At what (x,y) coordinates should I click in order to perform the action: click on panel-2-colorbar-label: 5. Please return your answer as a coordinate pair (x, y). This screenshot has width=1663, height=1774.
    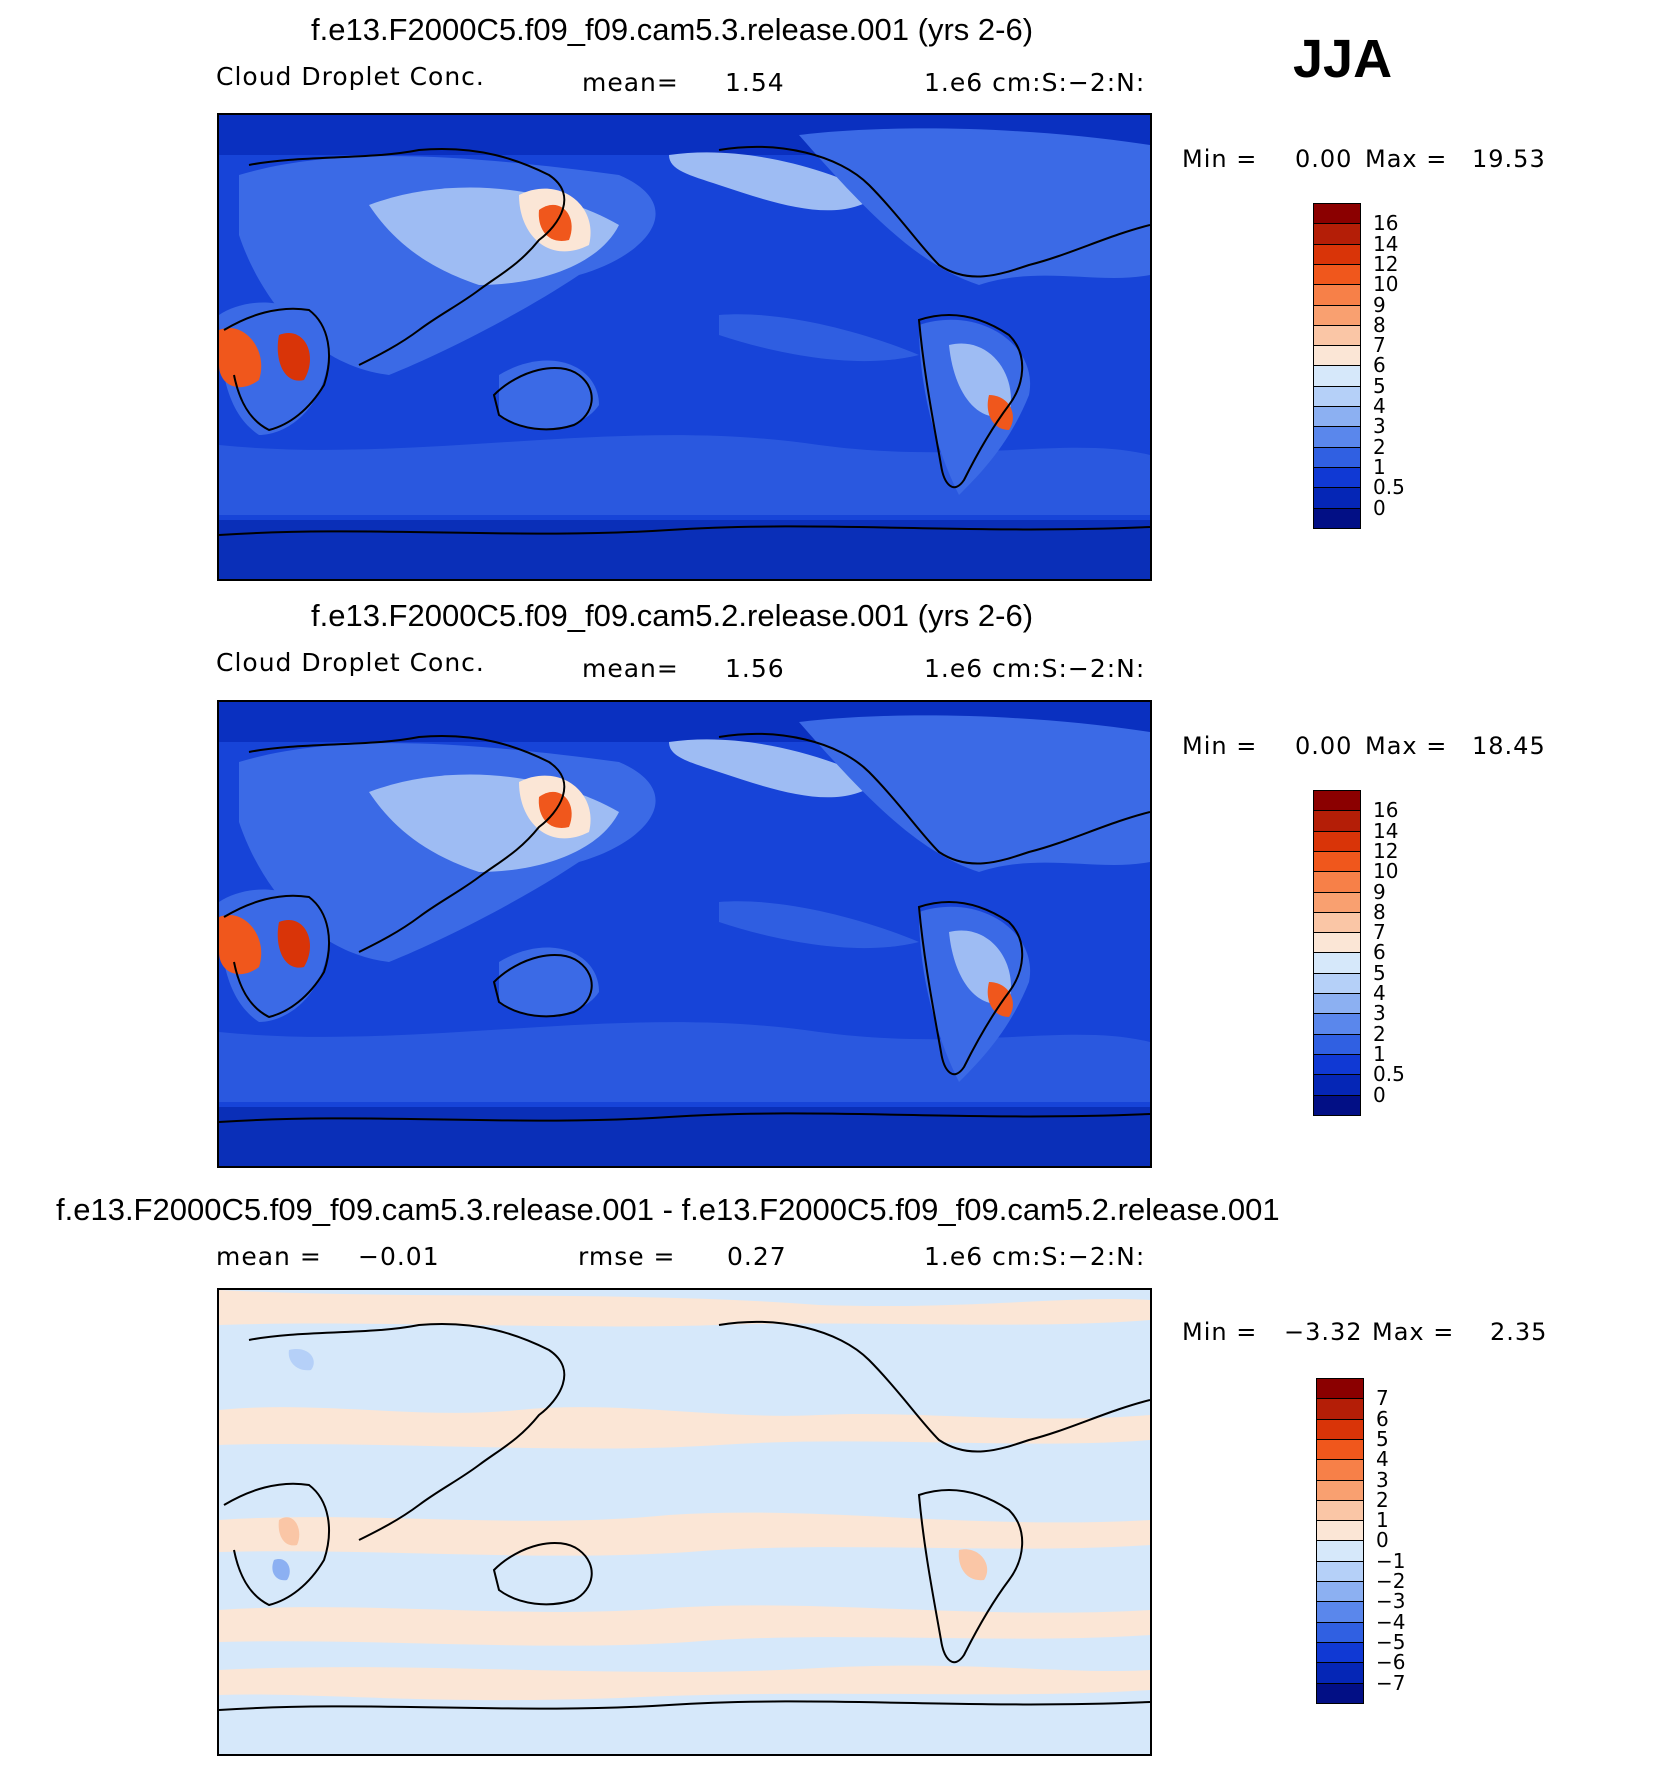
    Looking at the image, I should click on (1379, 972).